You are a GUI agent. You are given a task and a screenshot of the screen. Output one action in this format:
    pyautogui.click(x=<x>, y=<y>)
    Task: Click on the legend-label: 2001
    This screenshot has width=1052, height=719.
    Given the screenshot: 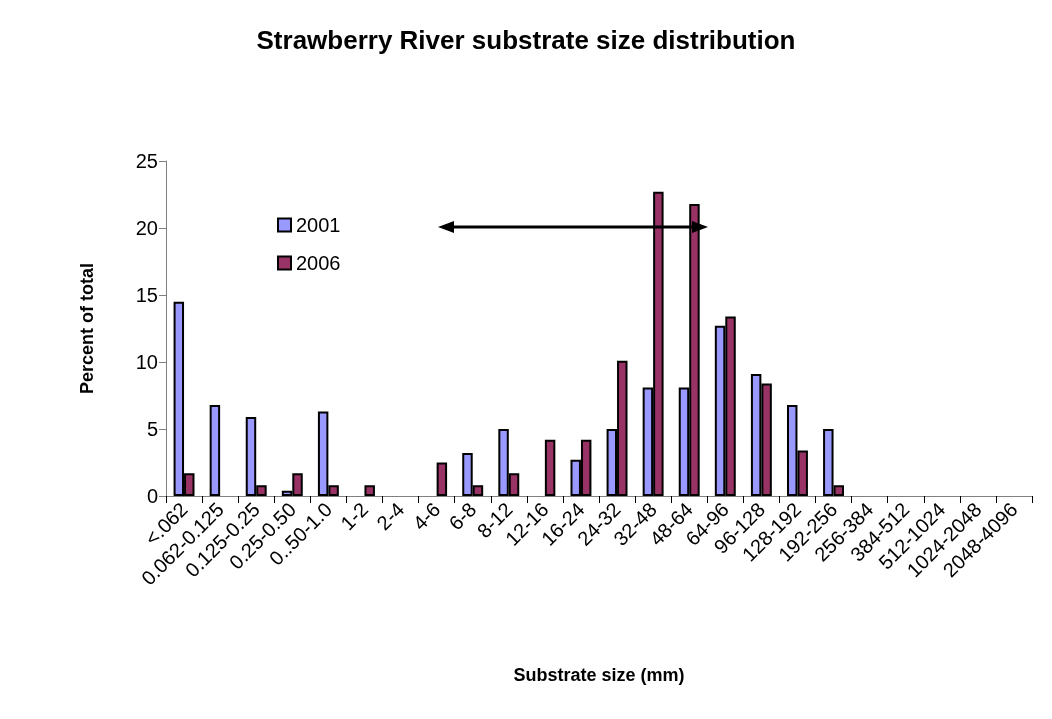 What is the action you would take?
    pyautogui.click(x=318, y=225)
    